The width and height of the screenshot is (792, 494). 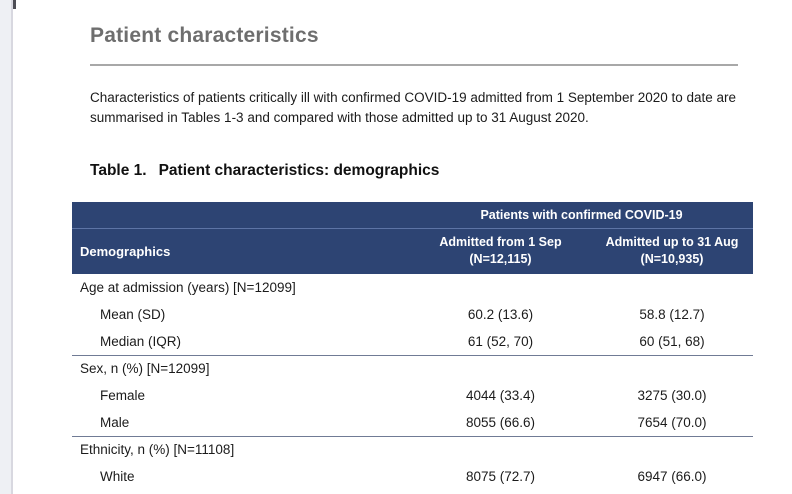 I want to click on column-header-line: (N=12,115), so click(x=500, y=259).